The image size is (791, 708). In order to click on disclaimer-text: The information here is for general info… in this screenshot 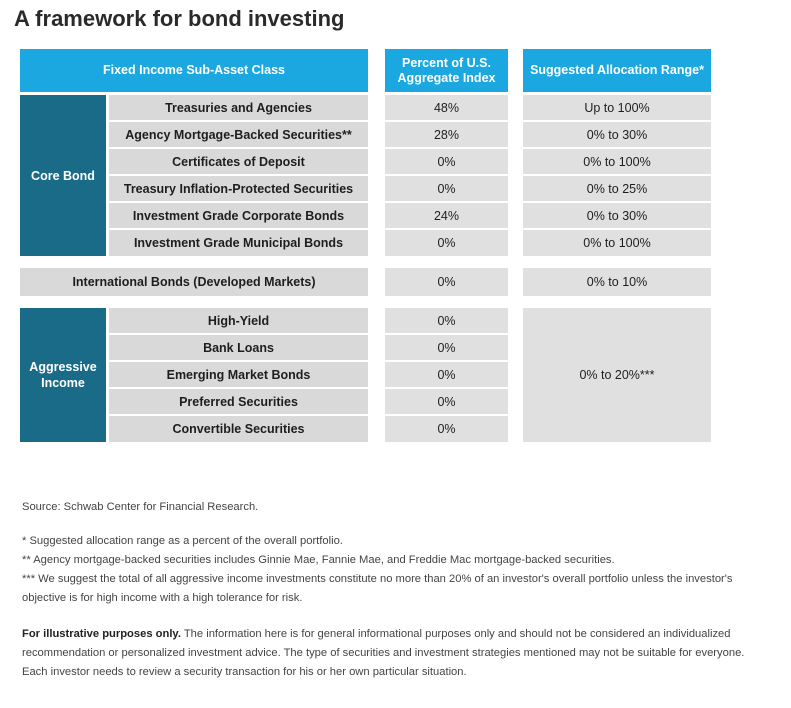, I will do `click(383, 653)`.